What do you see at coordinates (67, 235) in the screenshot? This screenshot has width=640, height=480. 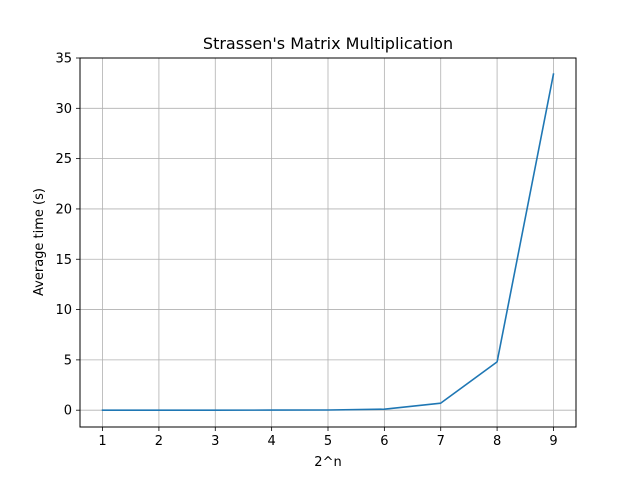 I see `y-axis-ticks: 0 5 10 15 20 25 30 35` at bounding box center [67, 235].